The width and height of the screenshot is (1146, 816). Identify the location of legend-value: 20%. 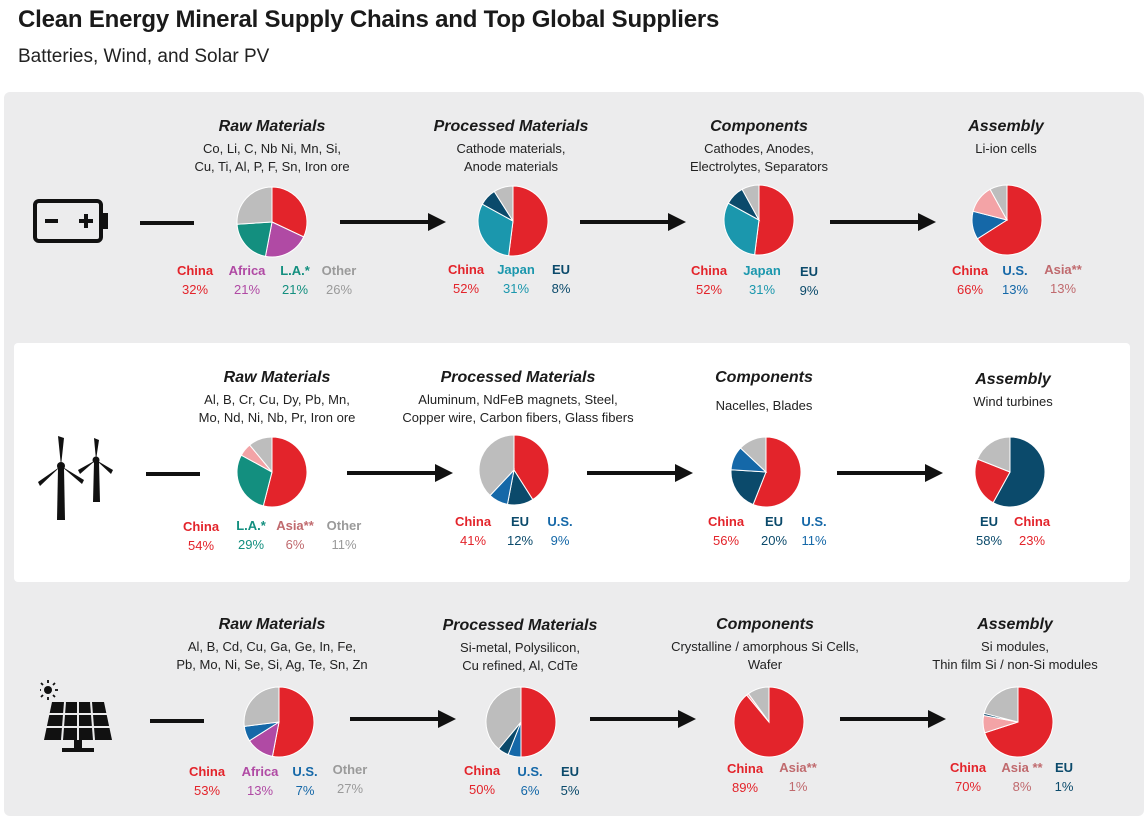
(774, 540).